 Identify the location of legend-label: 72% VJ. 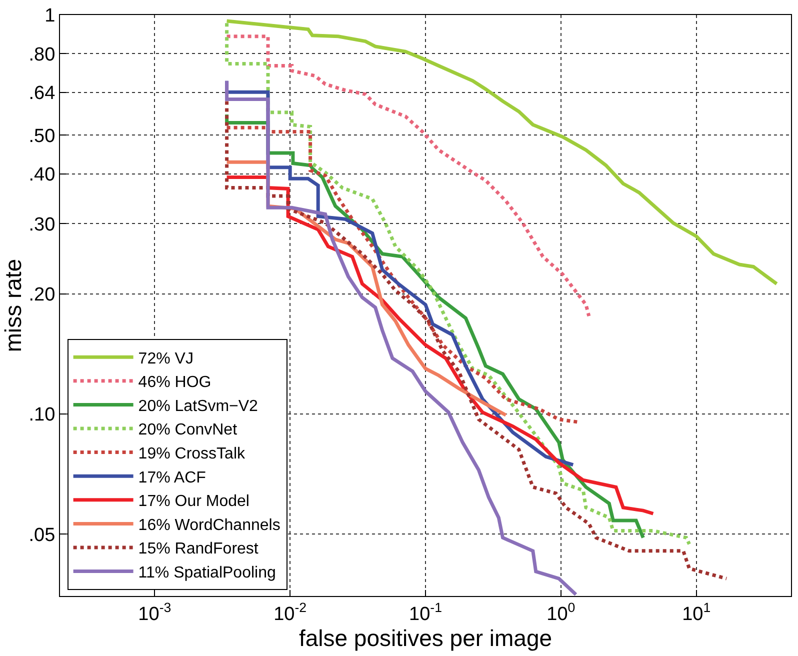
(166, 359).